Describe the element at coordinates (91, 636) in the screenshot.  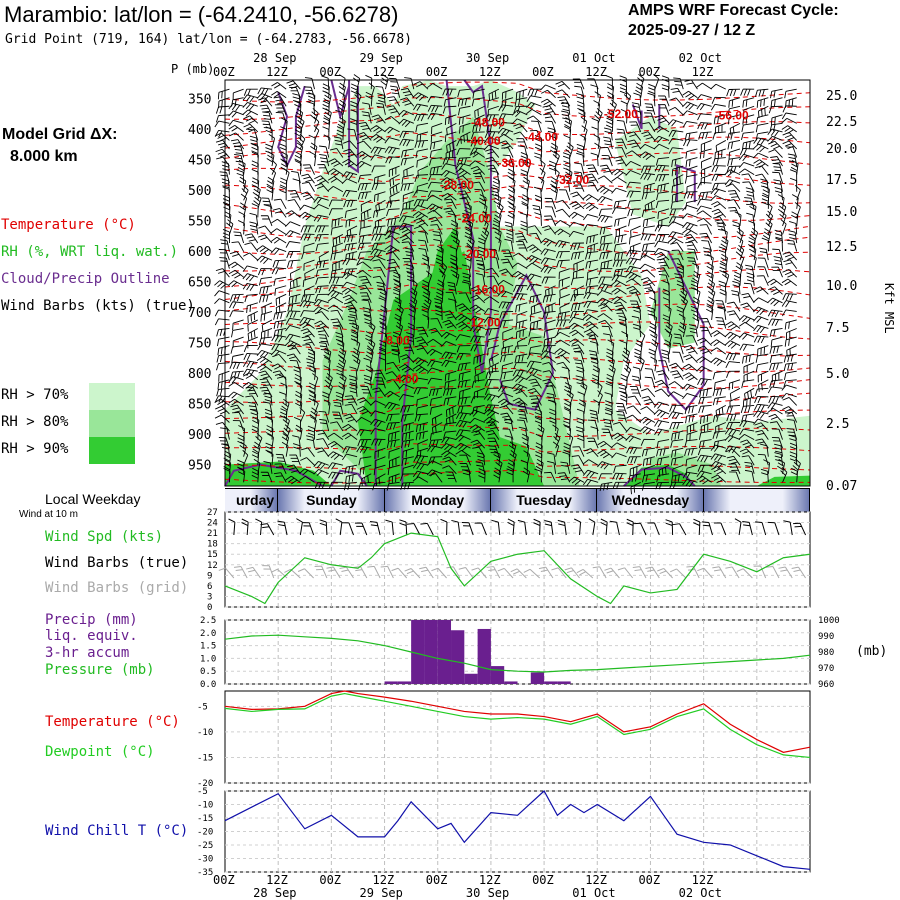
I see `precip-legend-2: liq. equiv.` at that location.